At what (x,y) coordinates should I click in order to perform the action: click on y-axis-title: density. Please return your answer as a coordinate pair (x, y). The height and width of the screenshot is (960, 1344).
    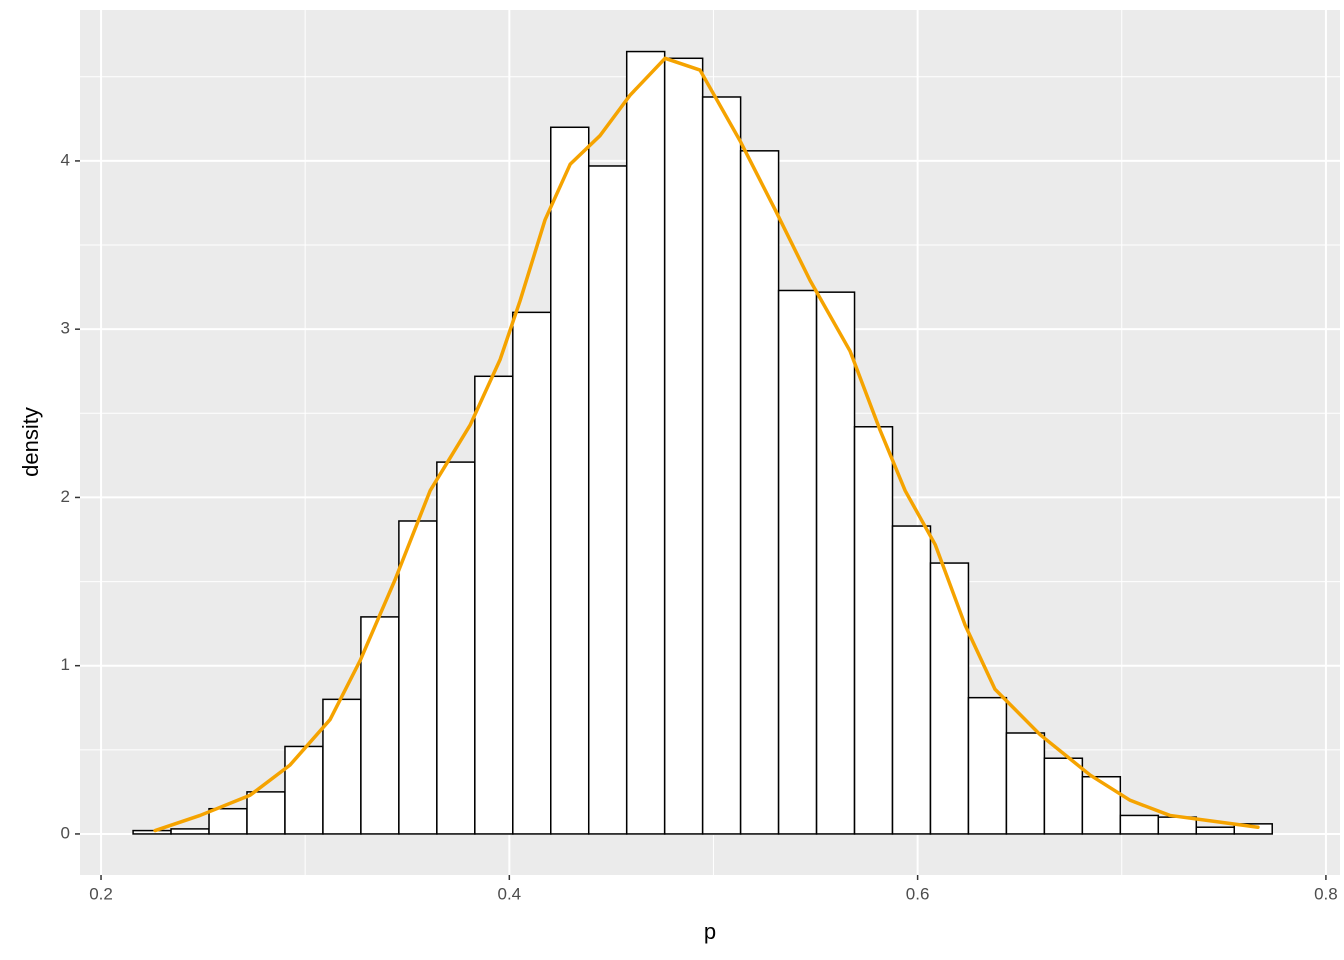
    Looking at the image, I should click on (30, 442).